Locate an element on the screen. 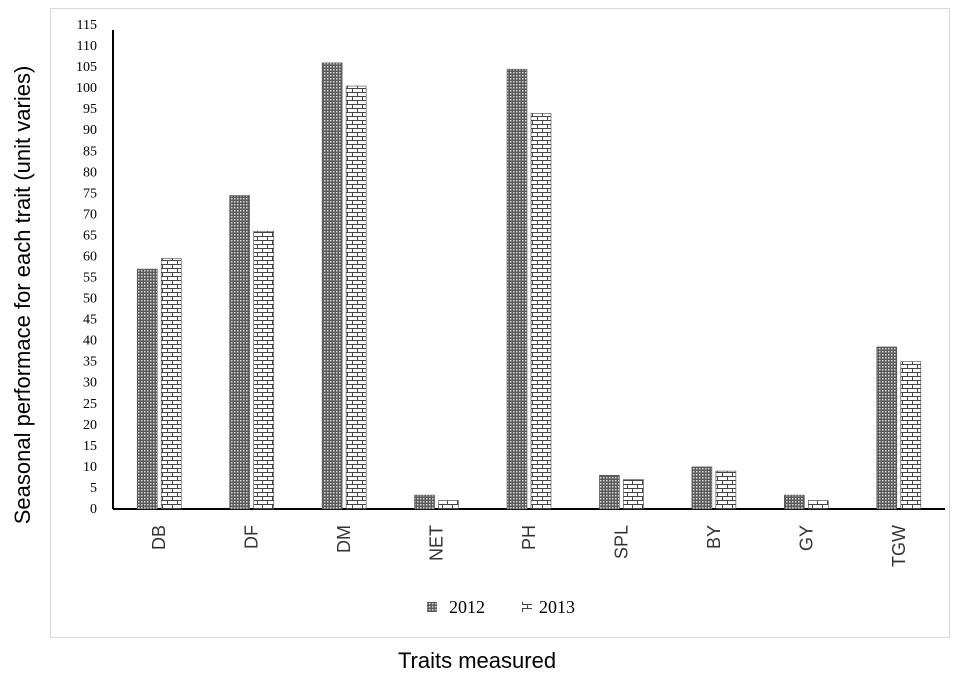 The width and height of the screenshot is (954, 677). y-tick-label: 40 is located at coordinates (90, 341).